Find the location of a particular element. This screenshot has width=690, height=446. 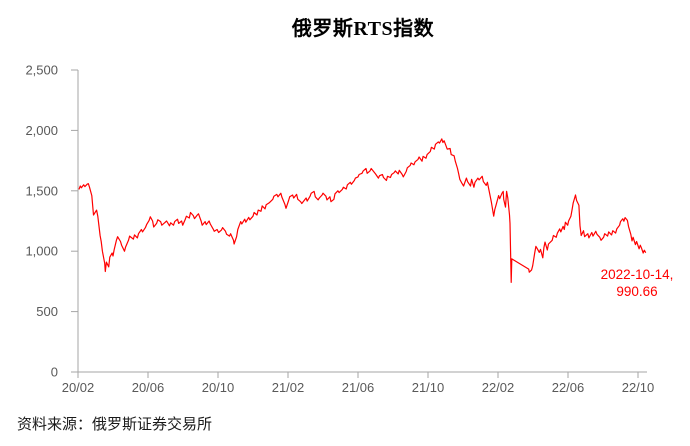

x-tick-label: 20/06 is located at coordinates (148, 387).